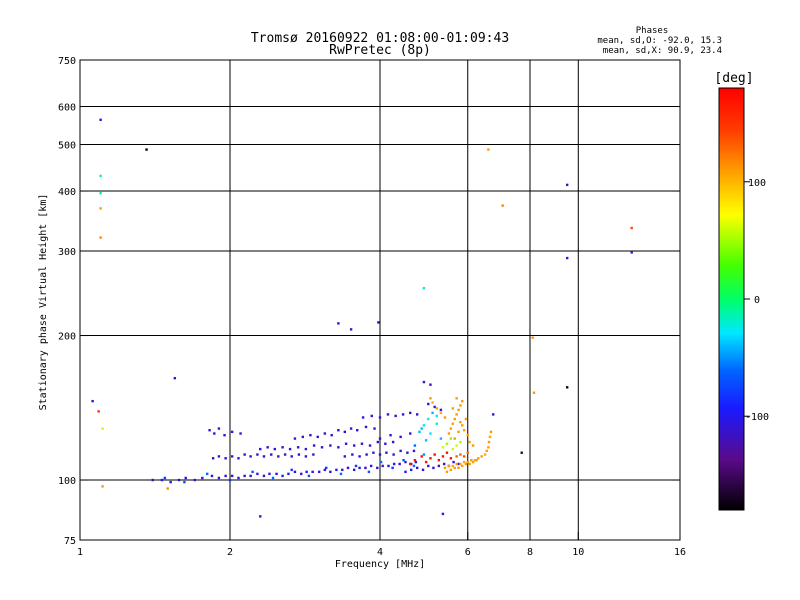 Image resolution: width=800 pixels, height=600 pixels. What do you see at coordinates (680, 552) in the screenshot?
I see `x-tick-label: 16` at bounding box center [680, 552].